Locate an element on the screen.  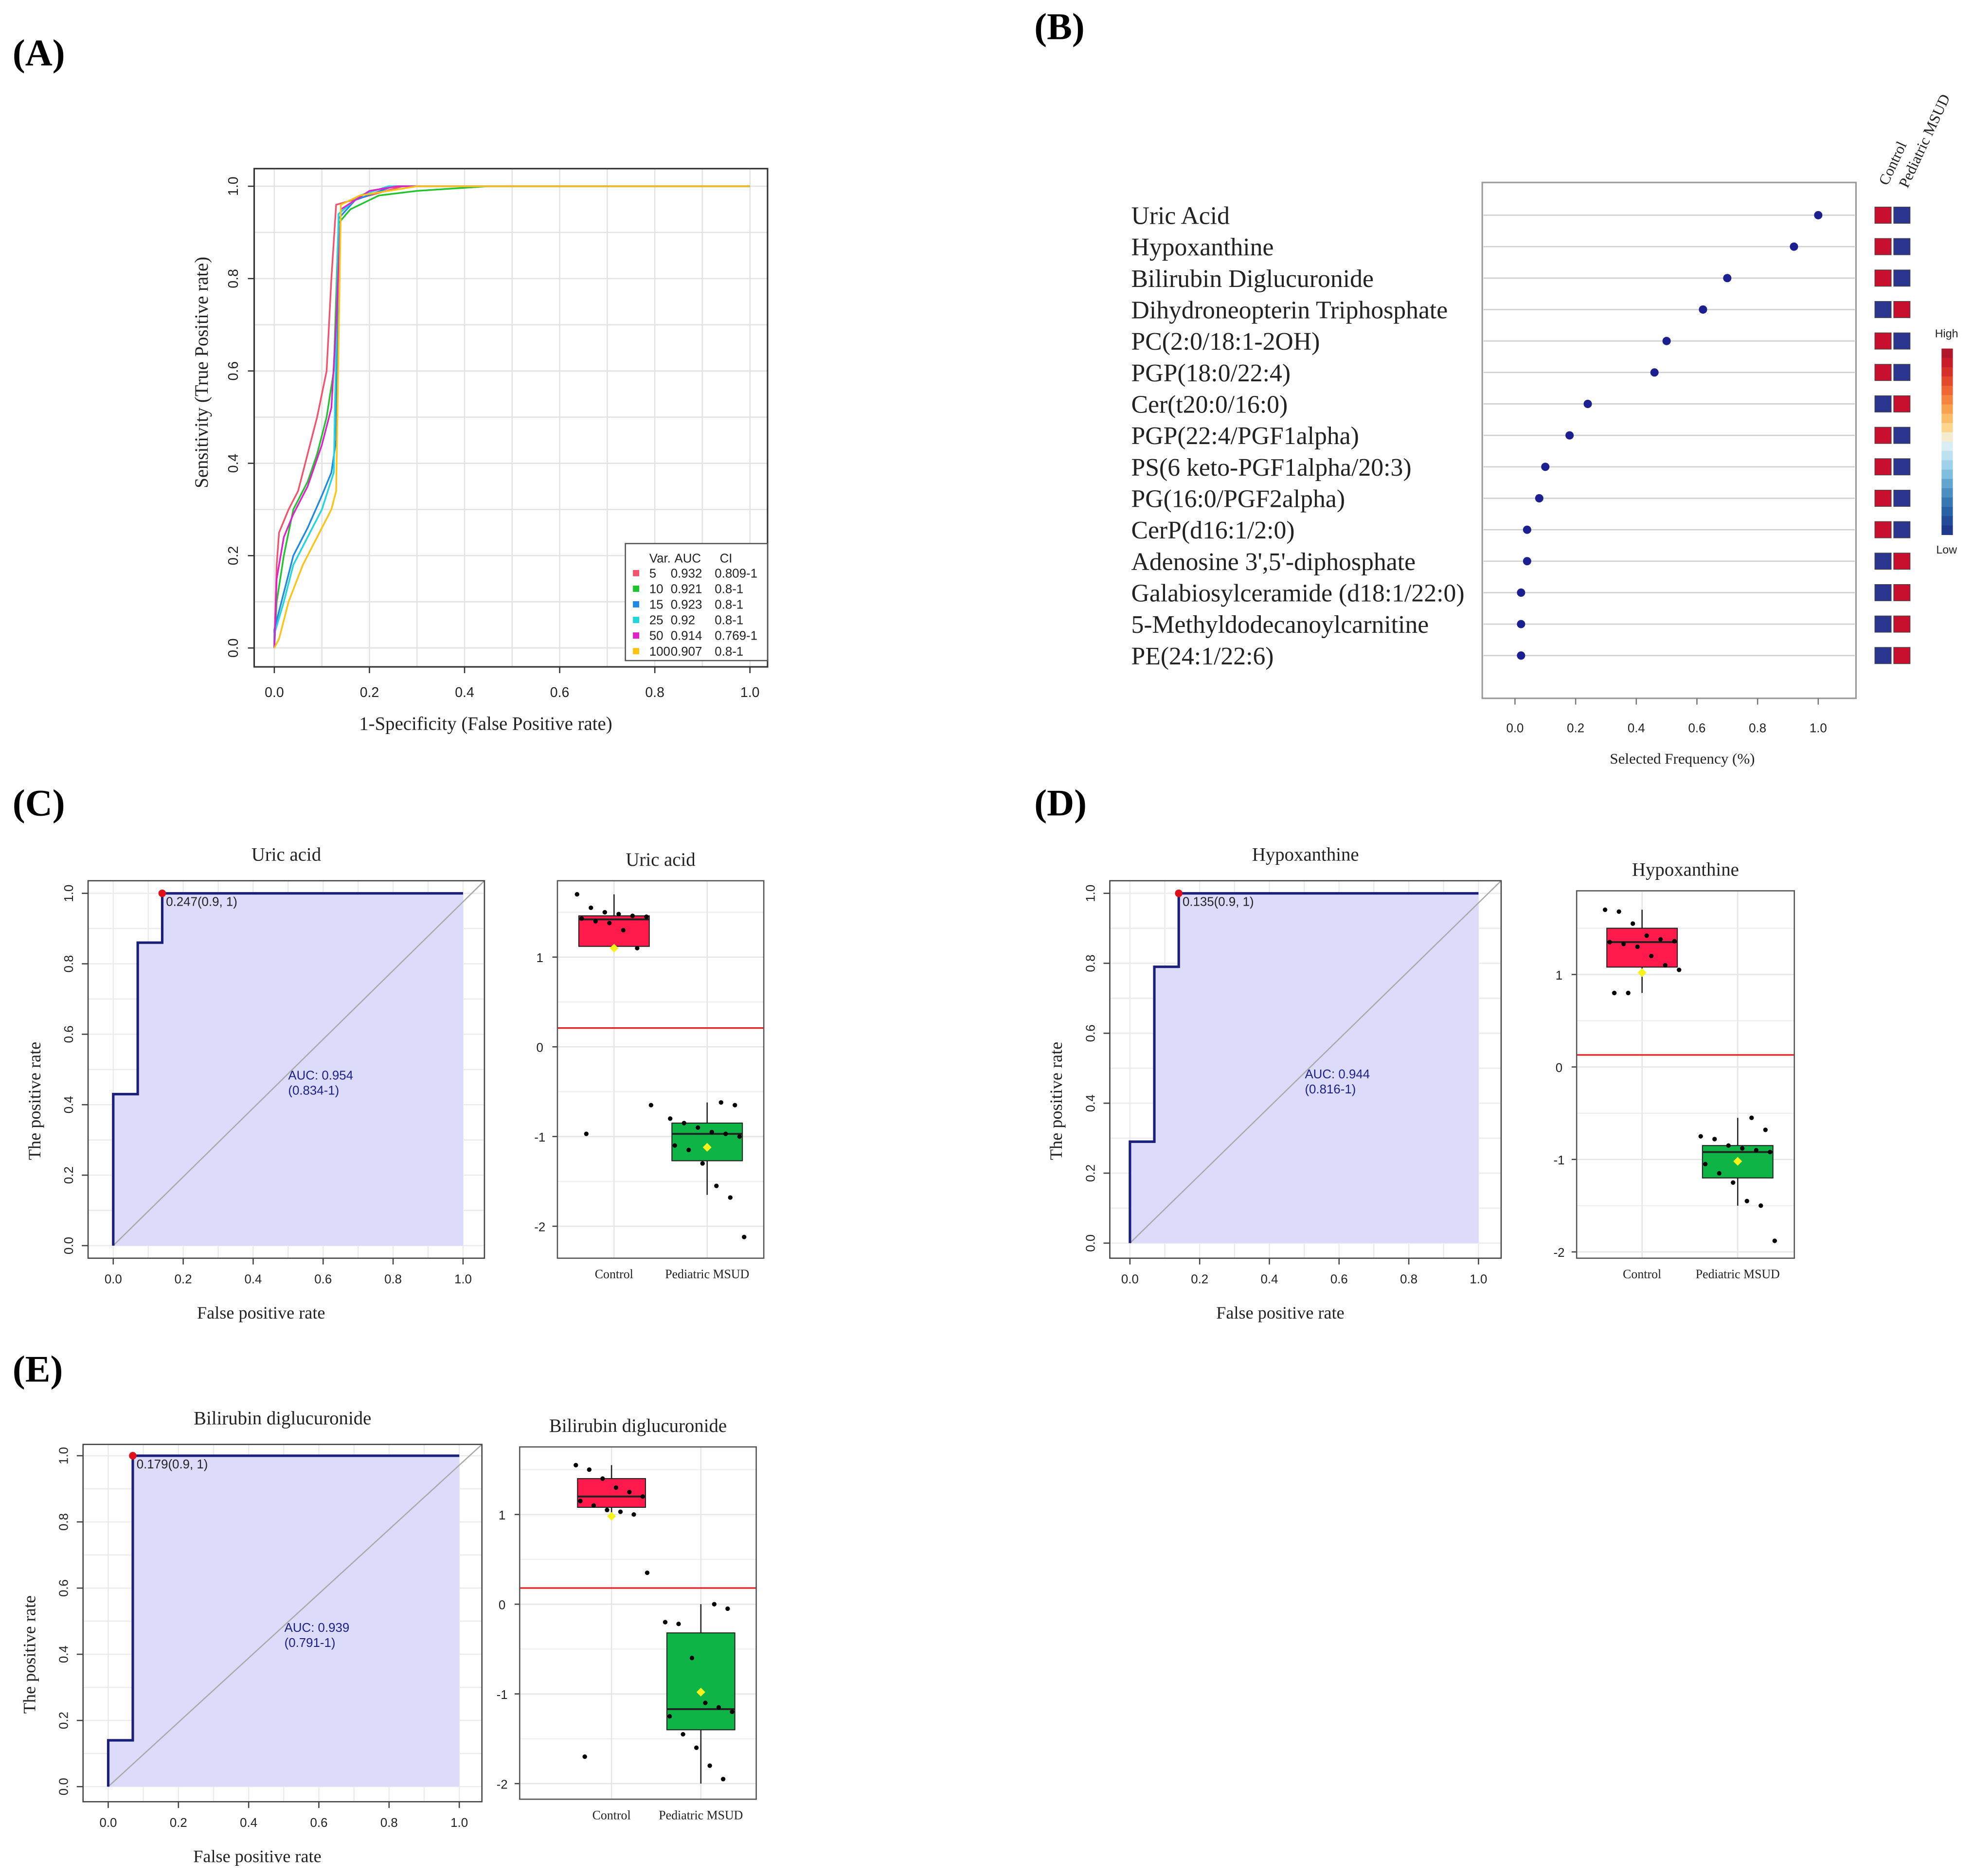
diagonal-reference-line is located at coordinates (1315, 1062).